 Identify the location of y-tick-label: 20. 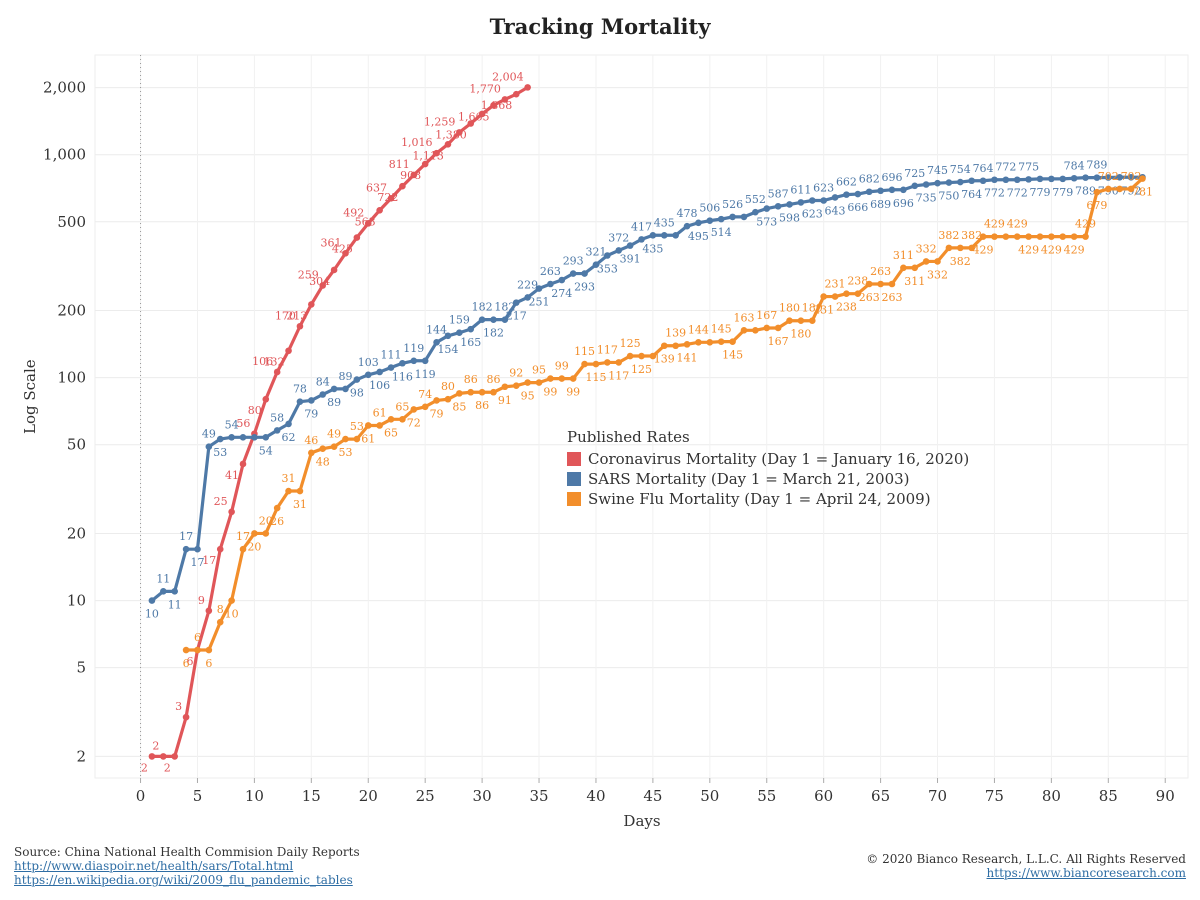
(76, 533).